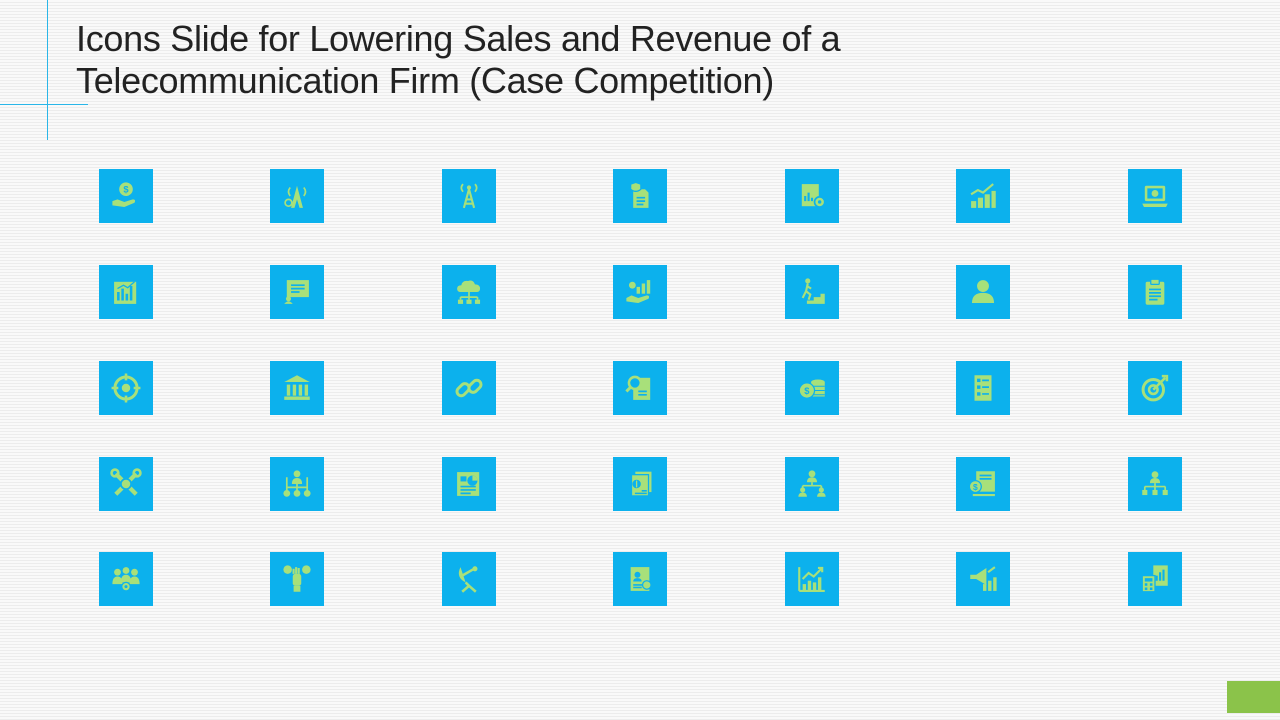 Image resolution: width=1280 pixels, height=720 pixels. Describe the element at coordinates (297, 196) in the screenshot. I see `tower-gear-icon` at that location.